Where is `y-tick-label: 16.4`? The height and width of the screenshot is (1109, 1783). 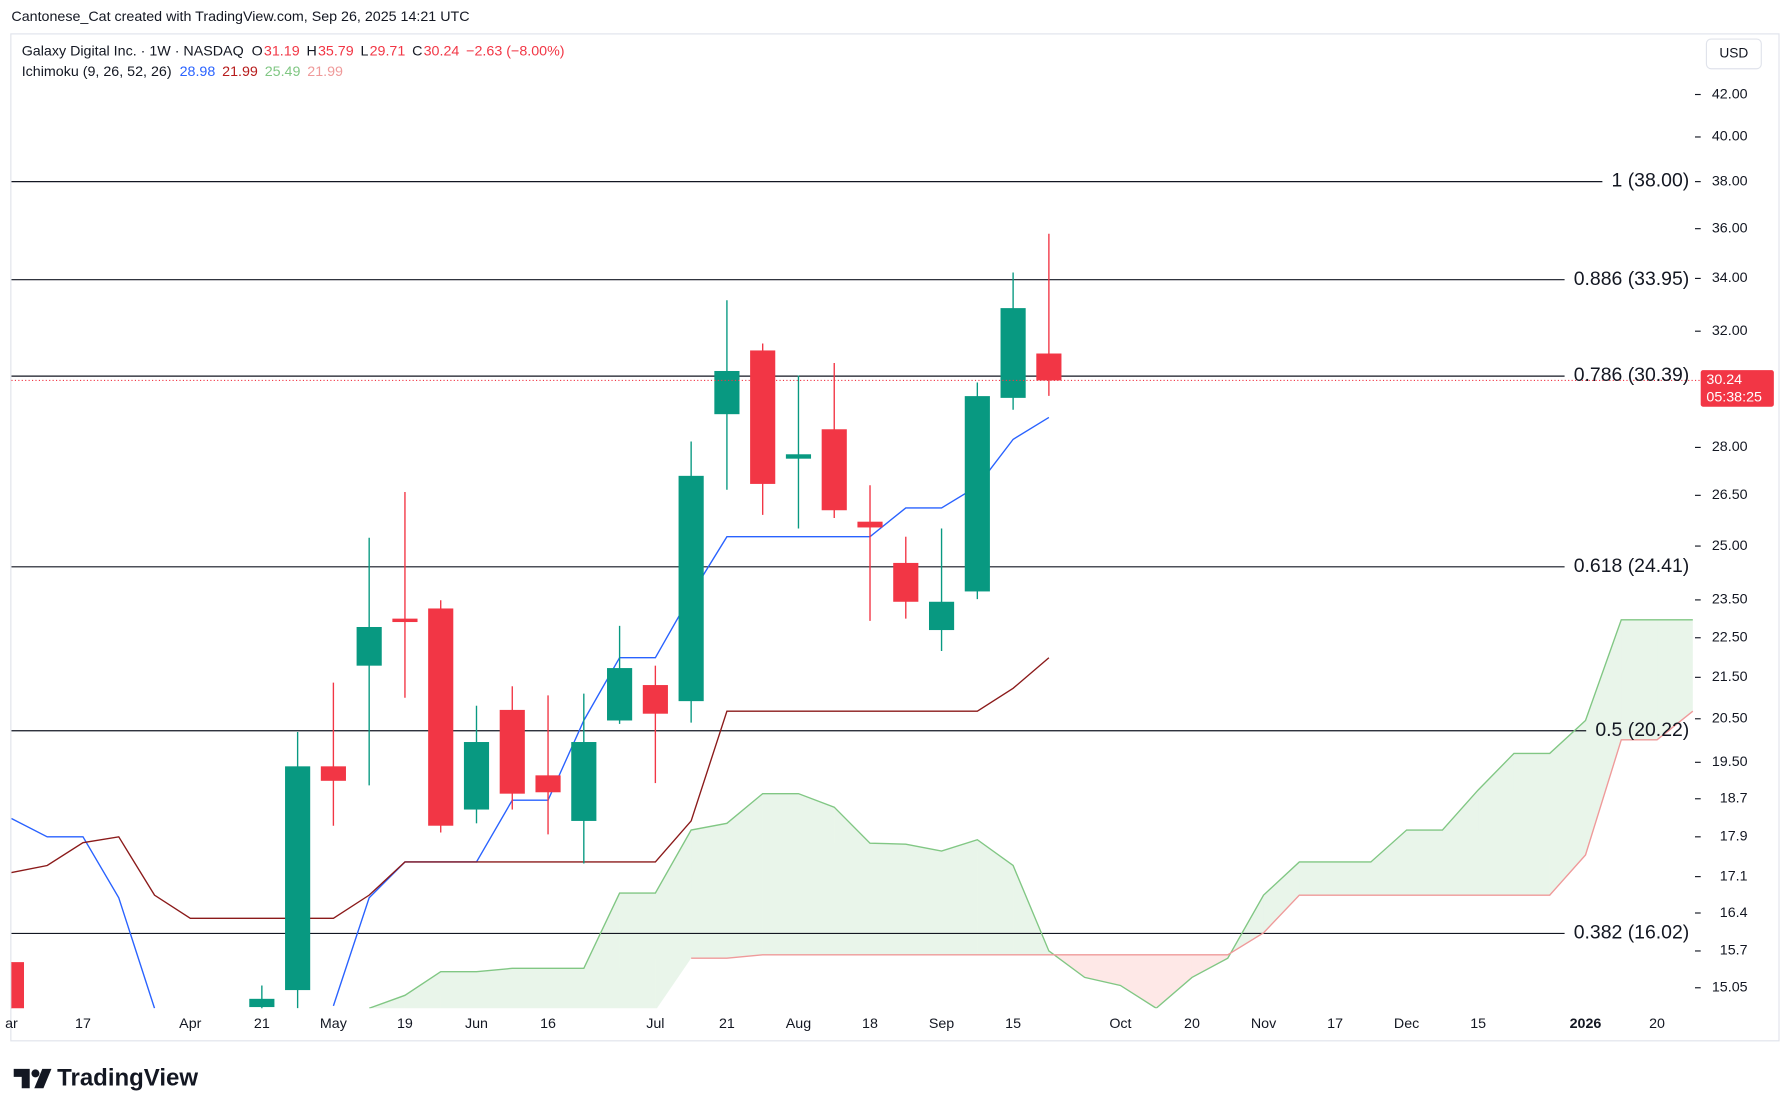
y-tick-label: 16.4 is located at coordinates (1734, 913).